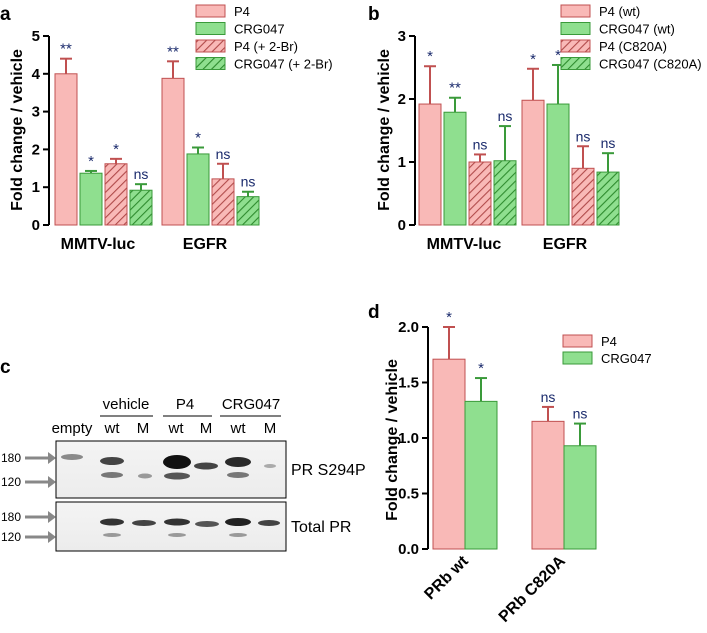  I want to click on blot-group-vehicle: vehicle, so click(126, 404).